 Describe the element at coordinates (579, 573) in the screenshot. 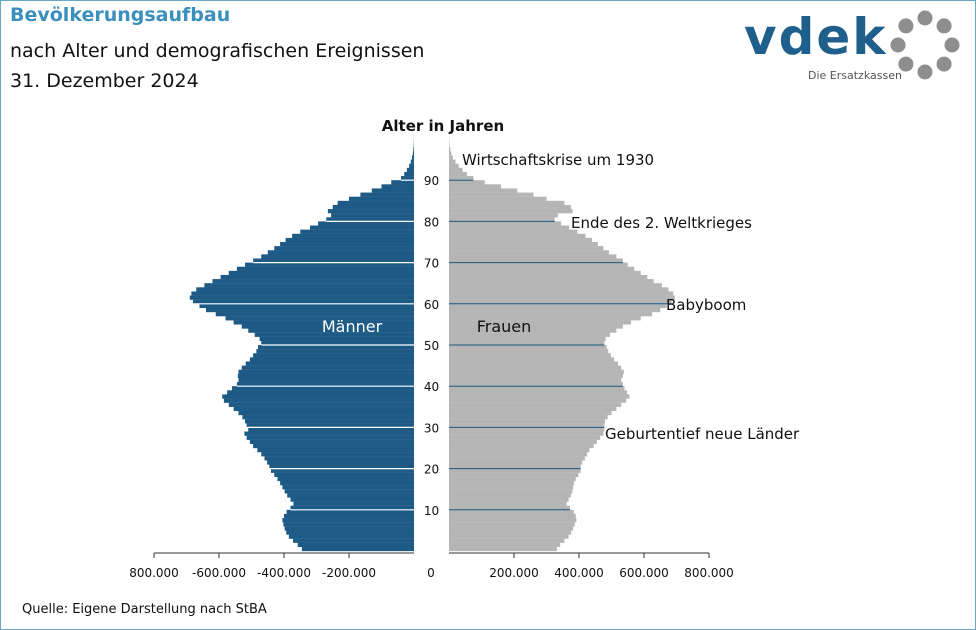

I see `x-tick-label-6: 400.000` at that location.